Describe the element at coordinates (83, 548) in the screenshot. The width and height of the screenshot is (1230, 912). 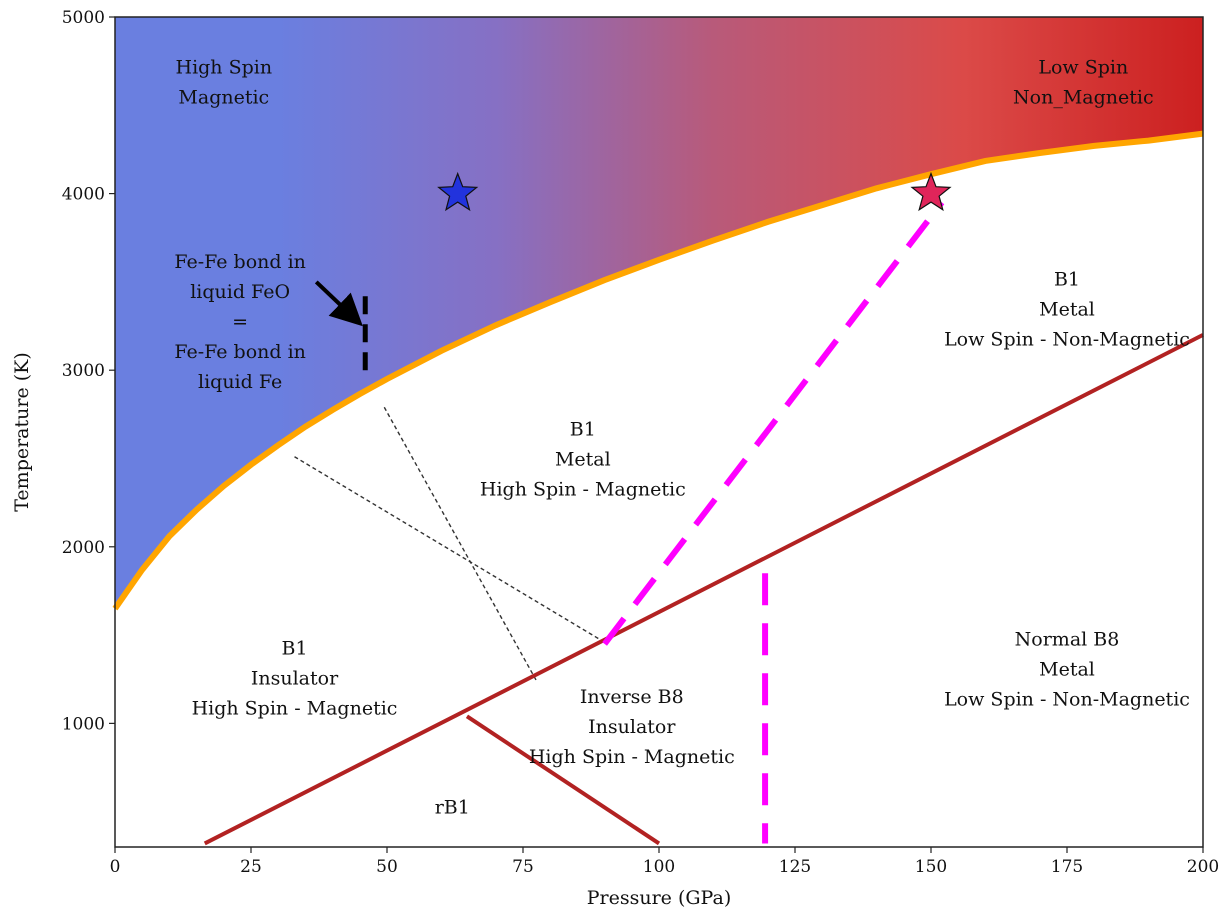
I see `y-tick-label: 2000` at that location.